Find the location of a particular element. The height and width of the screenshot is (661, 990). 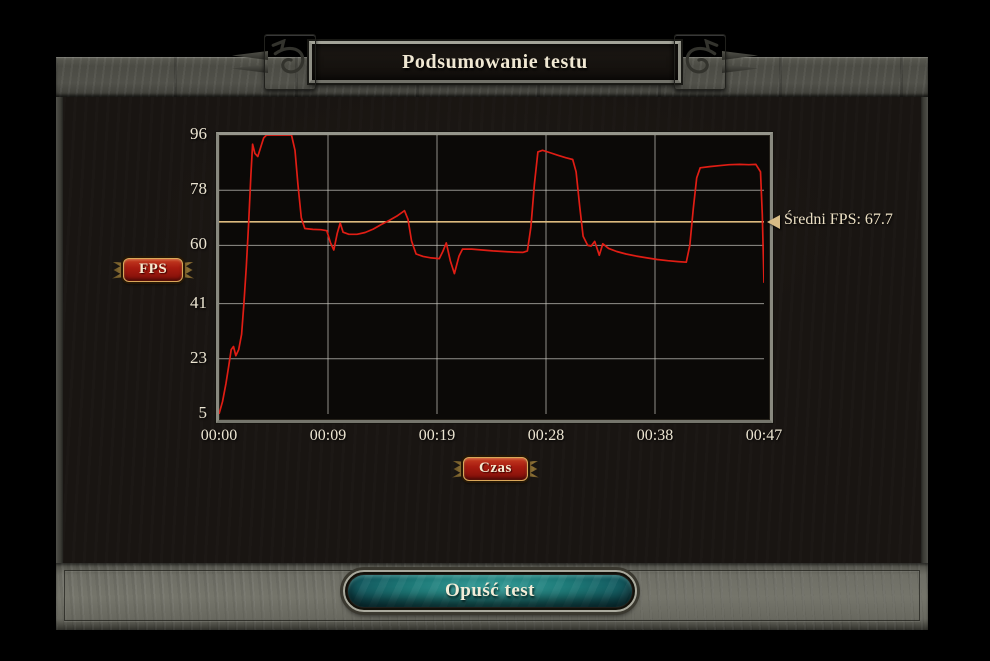

exit-test-button-label: Opuść test is located at coordinates (490, 590).